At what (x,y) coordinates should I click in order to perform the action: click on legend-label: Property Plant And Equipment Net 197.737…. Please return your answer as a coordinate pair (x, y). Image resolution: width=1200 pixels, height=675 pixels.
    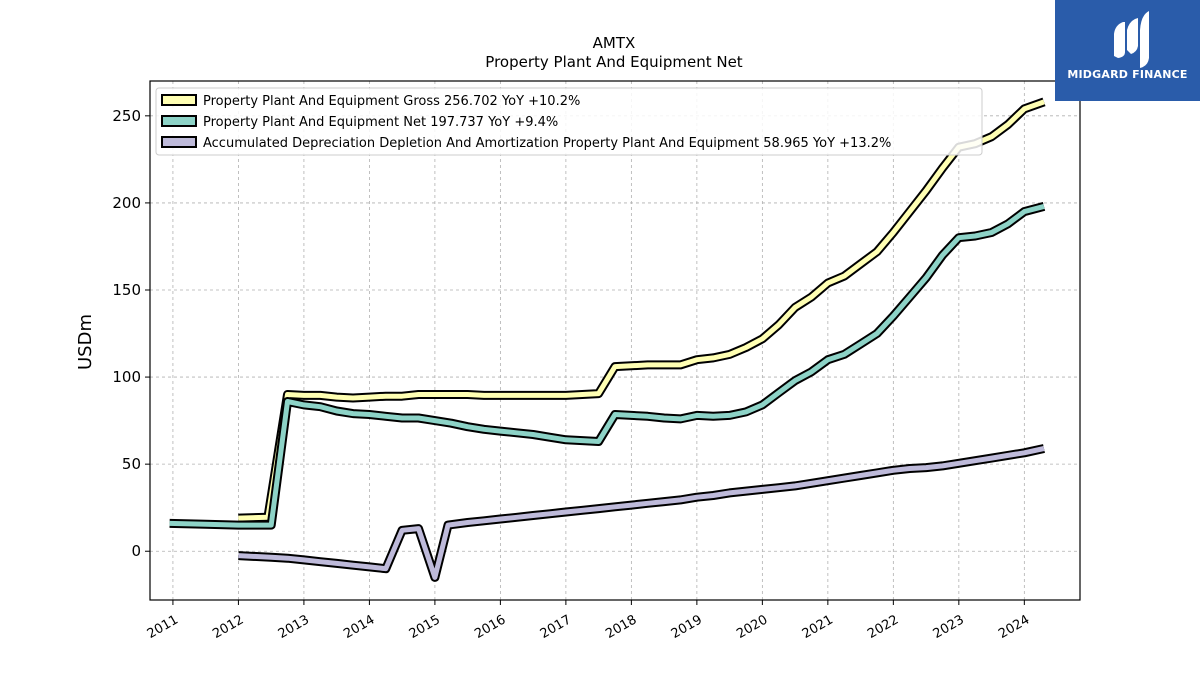
    Looking at the image, I should click on (380, 122).